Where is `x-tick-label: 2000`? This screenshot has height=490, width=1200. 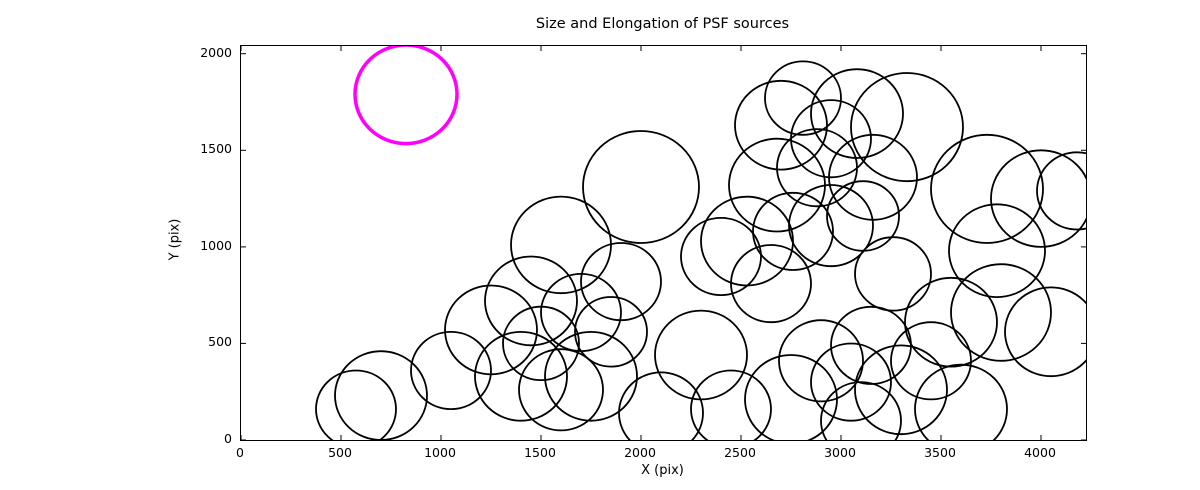 x-tick-label: 2000 is located at coordinates (640, 452).